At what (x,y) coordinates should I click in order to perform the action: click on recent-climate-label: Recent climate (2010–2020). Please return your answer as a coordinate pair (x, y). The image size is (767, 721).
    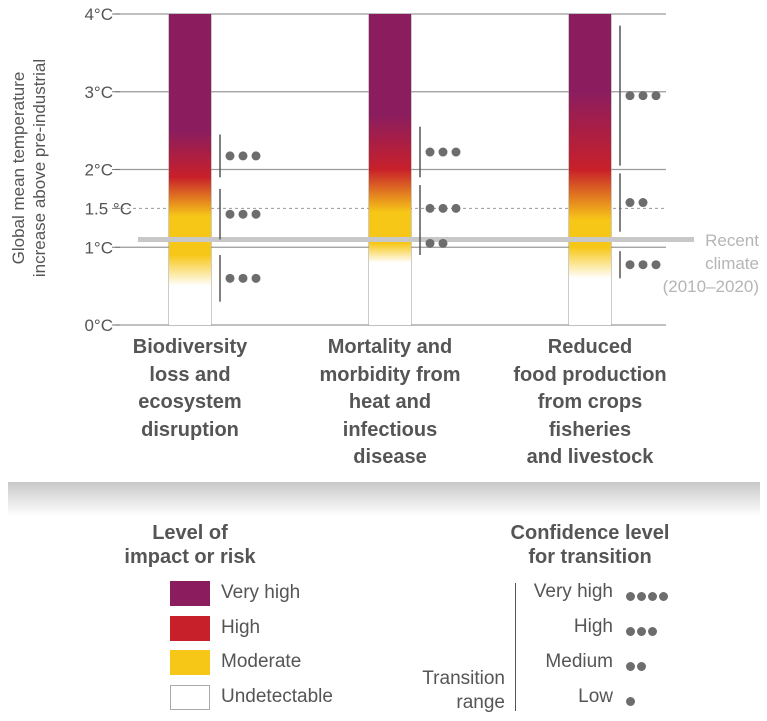
    Looking at the image, I should click on (711, 263).